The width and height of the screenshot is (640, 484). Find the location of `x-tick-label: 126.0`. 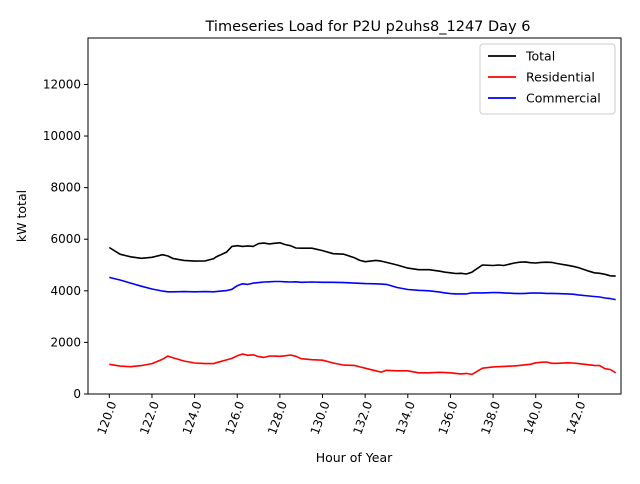

x-tick-label: 126.0 is located at coordinates (234, 417).